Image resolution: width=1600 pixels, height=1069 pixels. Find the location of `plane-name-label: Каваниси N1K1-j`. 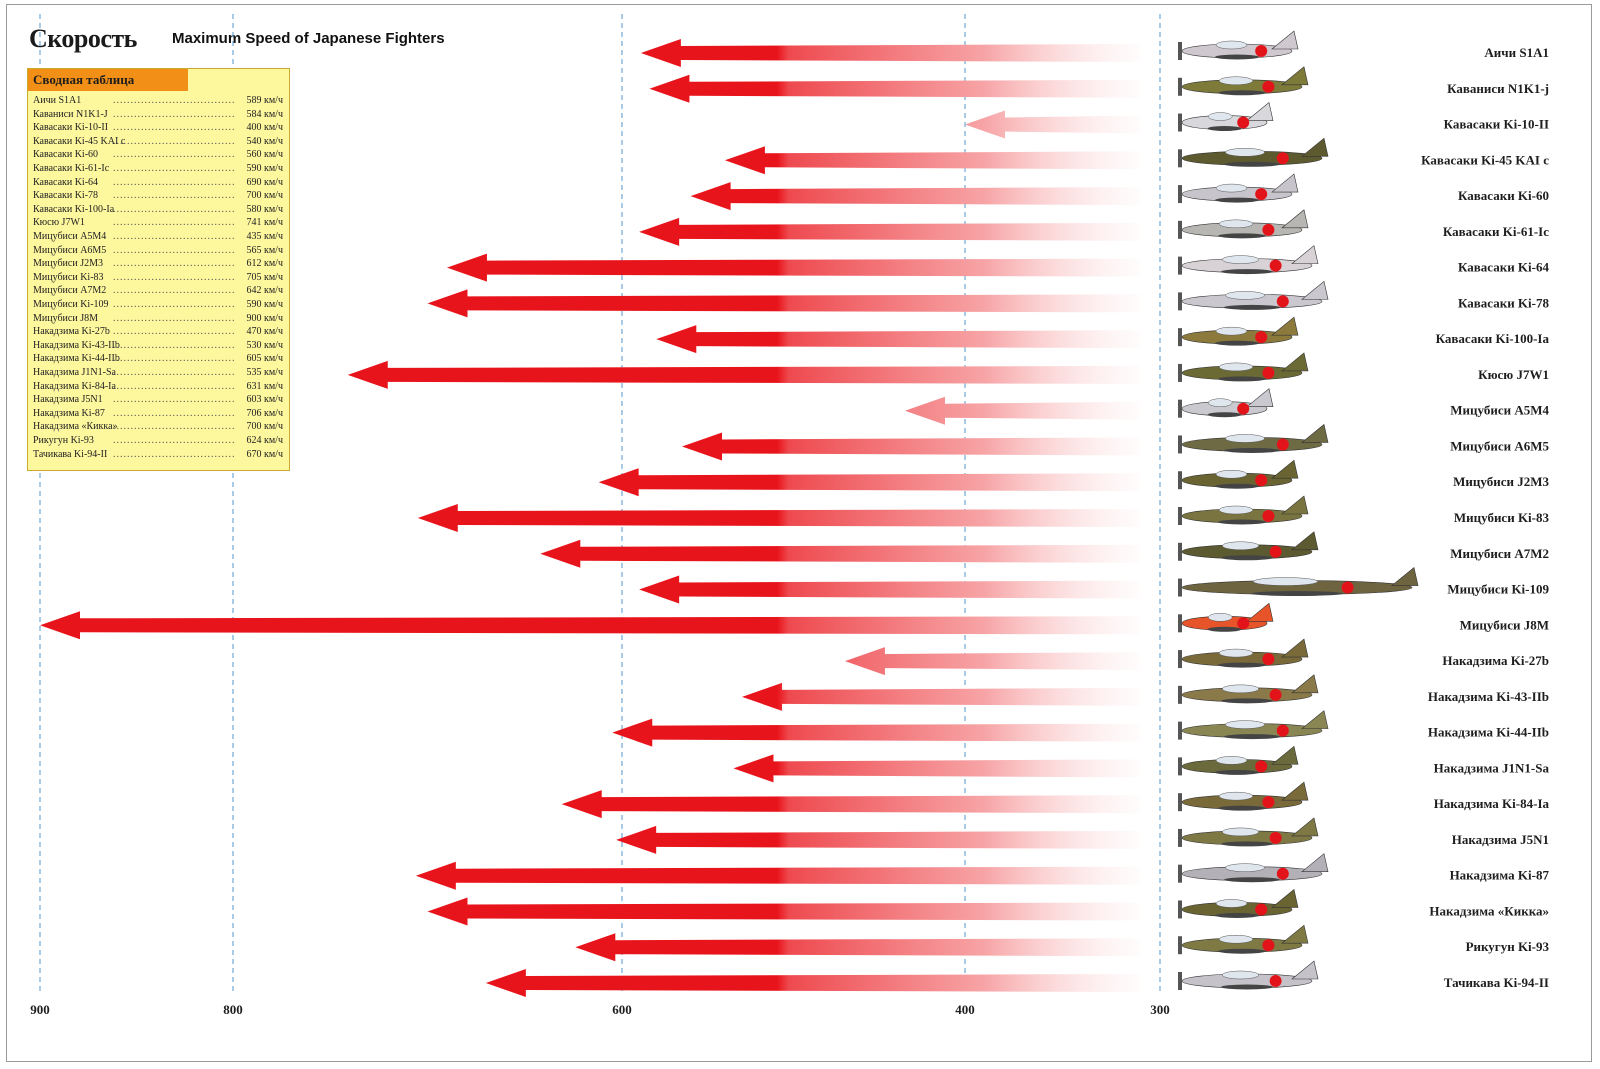

plane-name-label: Каваниси N1K1-j is located at coordinates (1498, 88).